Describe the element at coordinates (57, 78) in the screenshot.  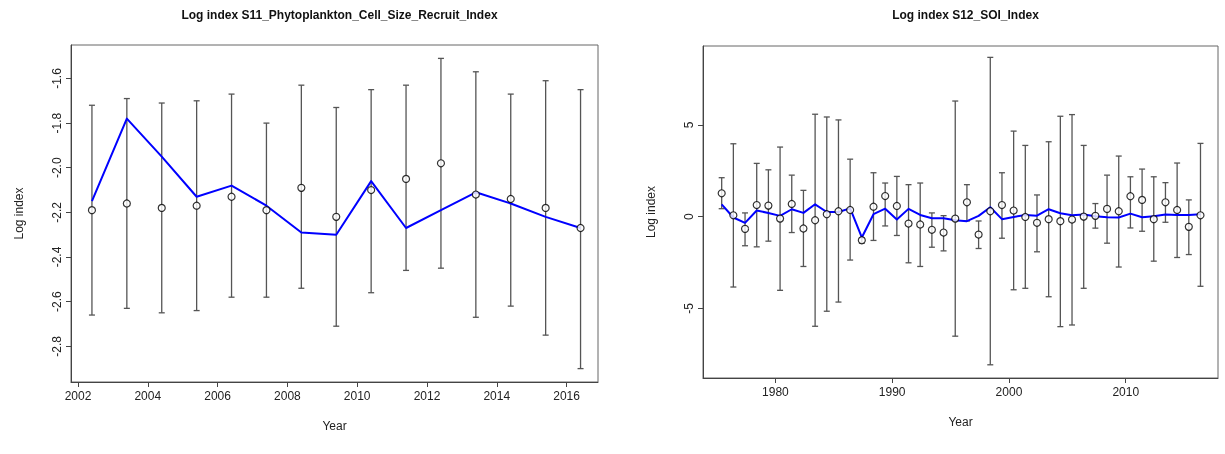
I see `y-tick-label: -1.6` at that location.